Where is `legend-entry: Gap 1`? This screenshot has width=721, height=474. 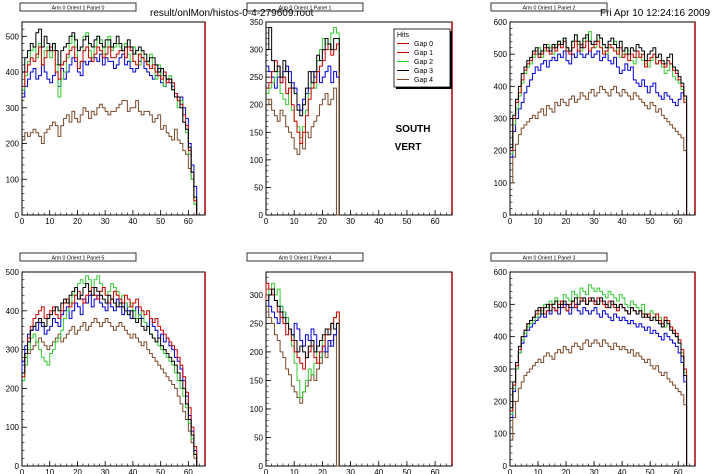
legend-entry: Gap 1 is located at coordinates (423, 53).